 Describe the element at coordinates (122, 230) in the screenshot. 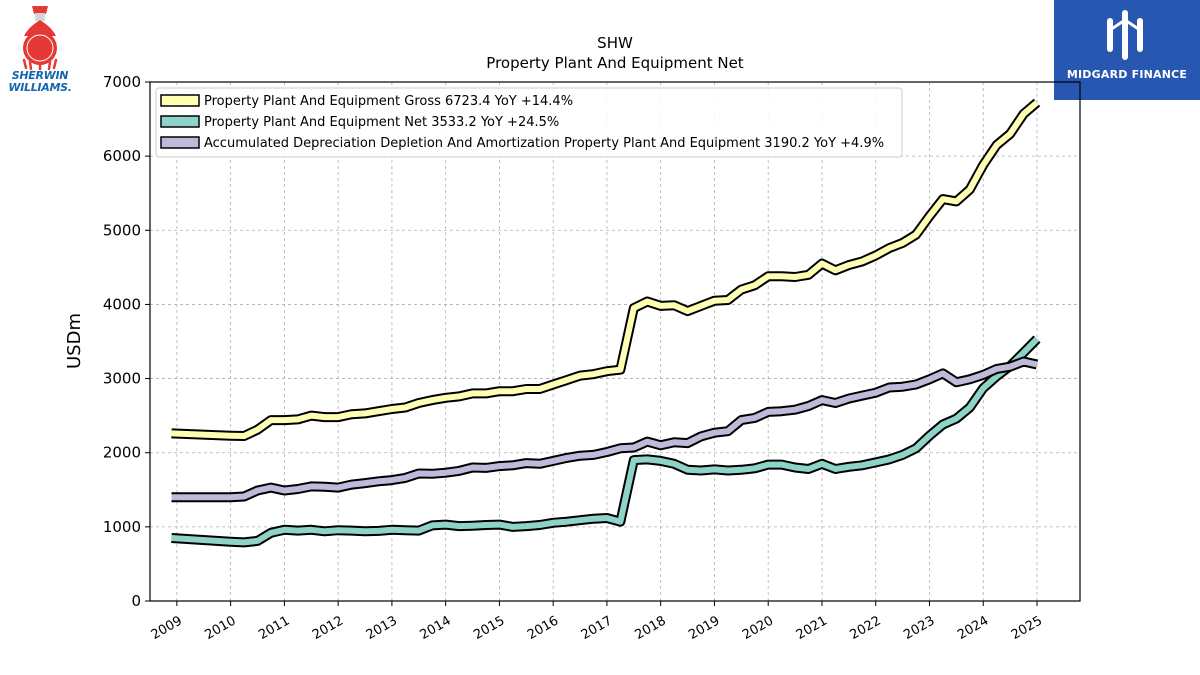

I see `y-tick-label: 5000` at that location.